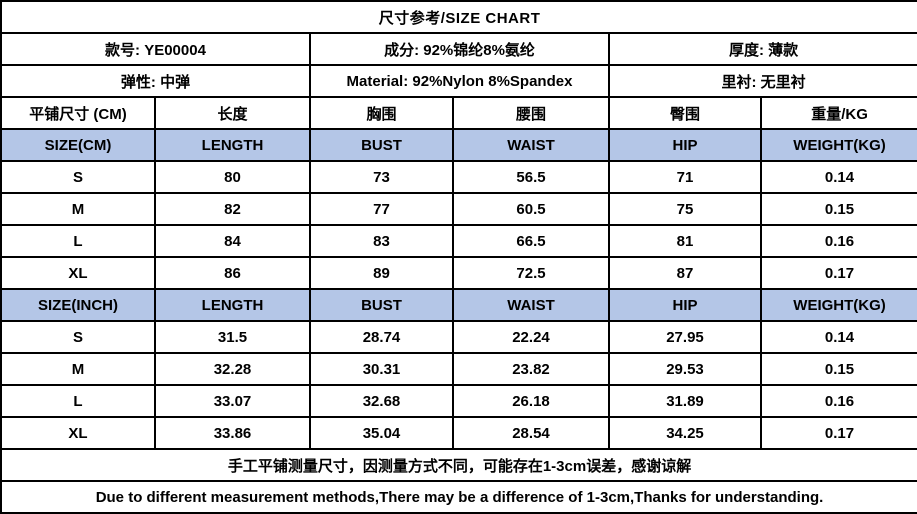  Describe the element at coordinates (381, 369) in the screenshot. I see `measure-cell: 30.31` at that location.